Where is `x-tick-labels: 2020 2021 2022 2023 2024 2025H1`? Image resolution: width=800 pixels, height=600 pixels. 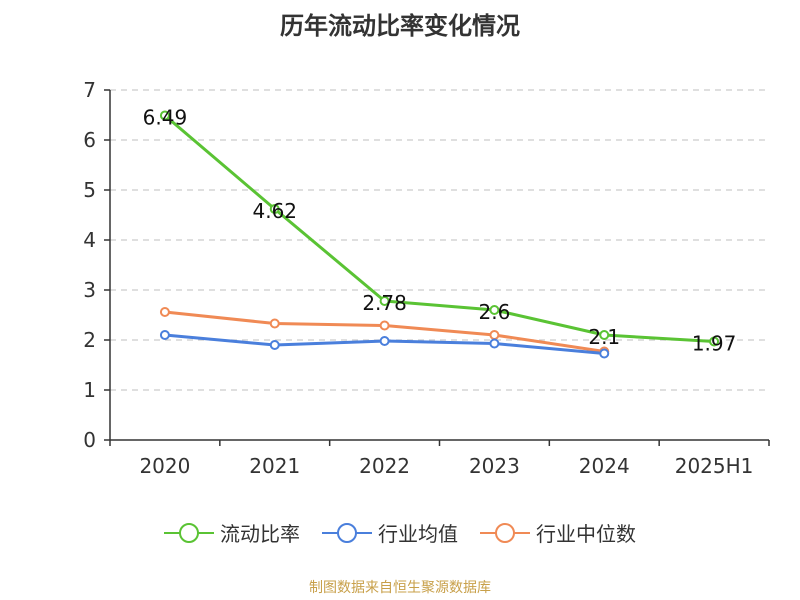
x-tick-labels: 2020 2021 2022 2023 2024 2025H1 is located at coordinates (446, 466).